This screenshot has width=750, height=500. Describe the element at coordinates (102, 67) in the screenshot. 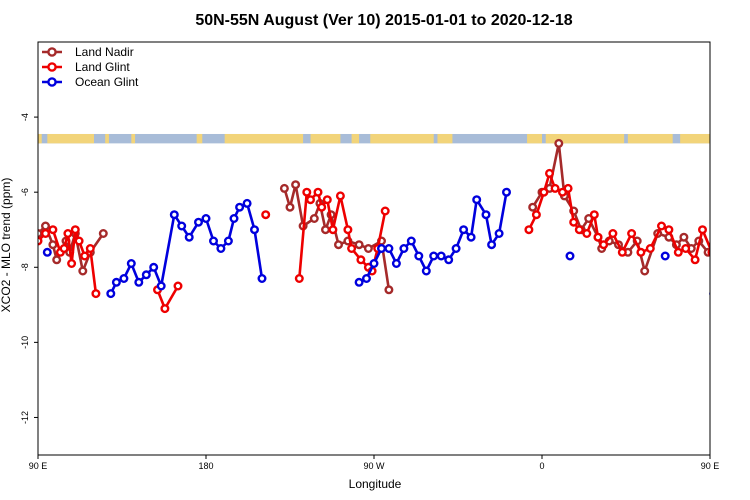

I see `legend-label: Land Glint` at that location.